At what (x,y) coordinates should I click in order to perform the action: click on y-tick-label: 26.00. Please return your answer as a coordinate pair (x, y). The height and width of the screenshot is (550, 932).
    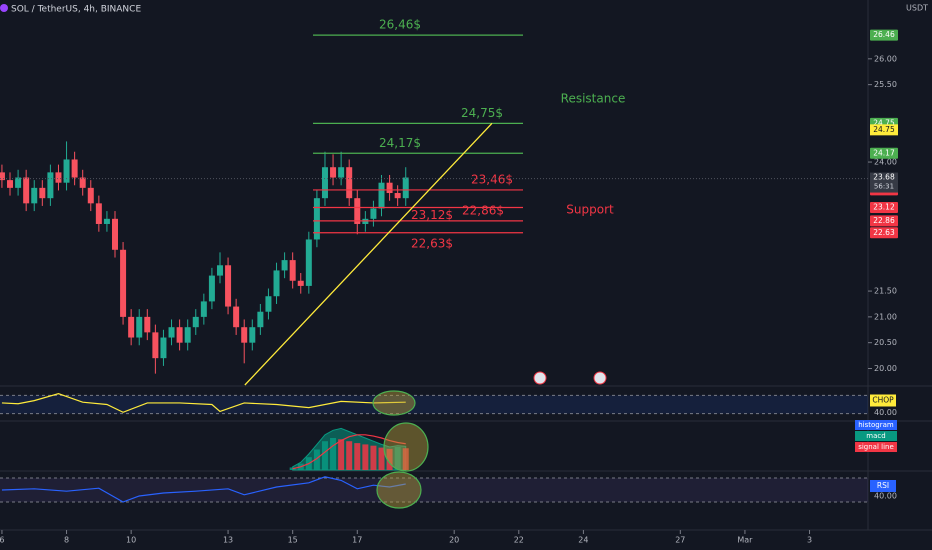
    Looking at the image, I should click on (885, 58).